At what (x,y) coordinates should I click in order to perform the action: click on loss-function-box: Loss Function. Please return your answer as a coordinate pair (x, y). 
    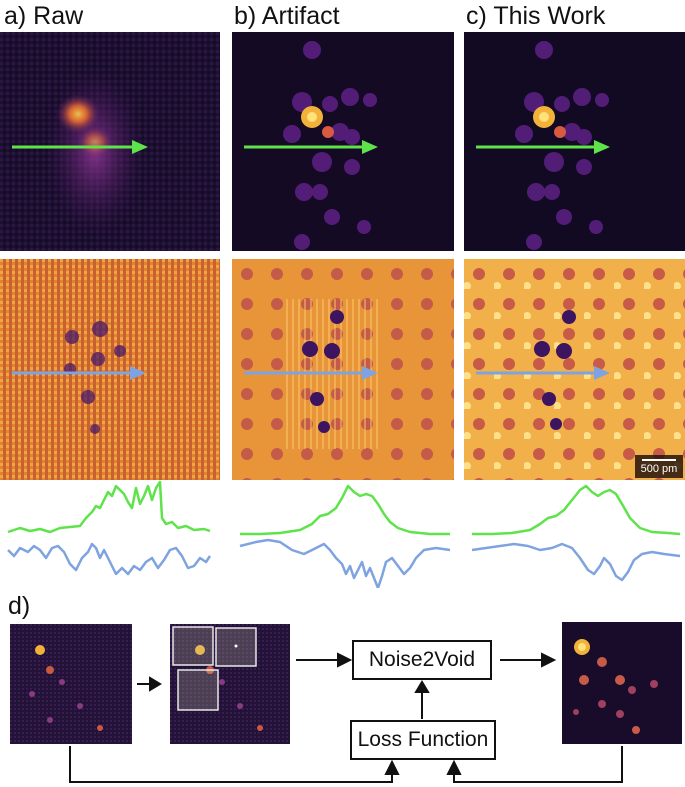
    Looking at the image, I should click on (423, 740).